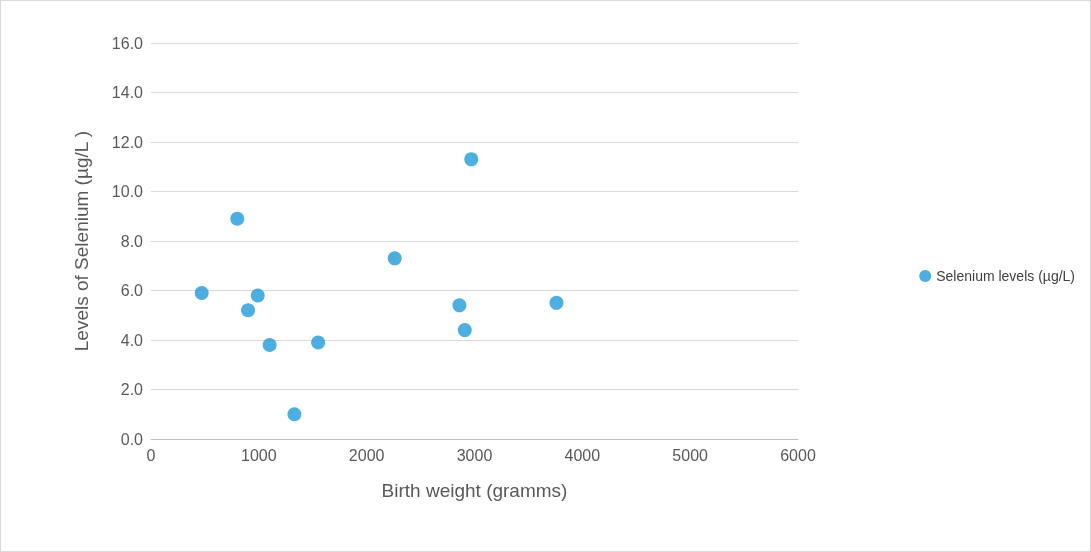  Describe the element at coordinates (798, 455) in the screenshot. I see `x-tick-label: 6000` at that location.